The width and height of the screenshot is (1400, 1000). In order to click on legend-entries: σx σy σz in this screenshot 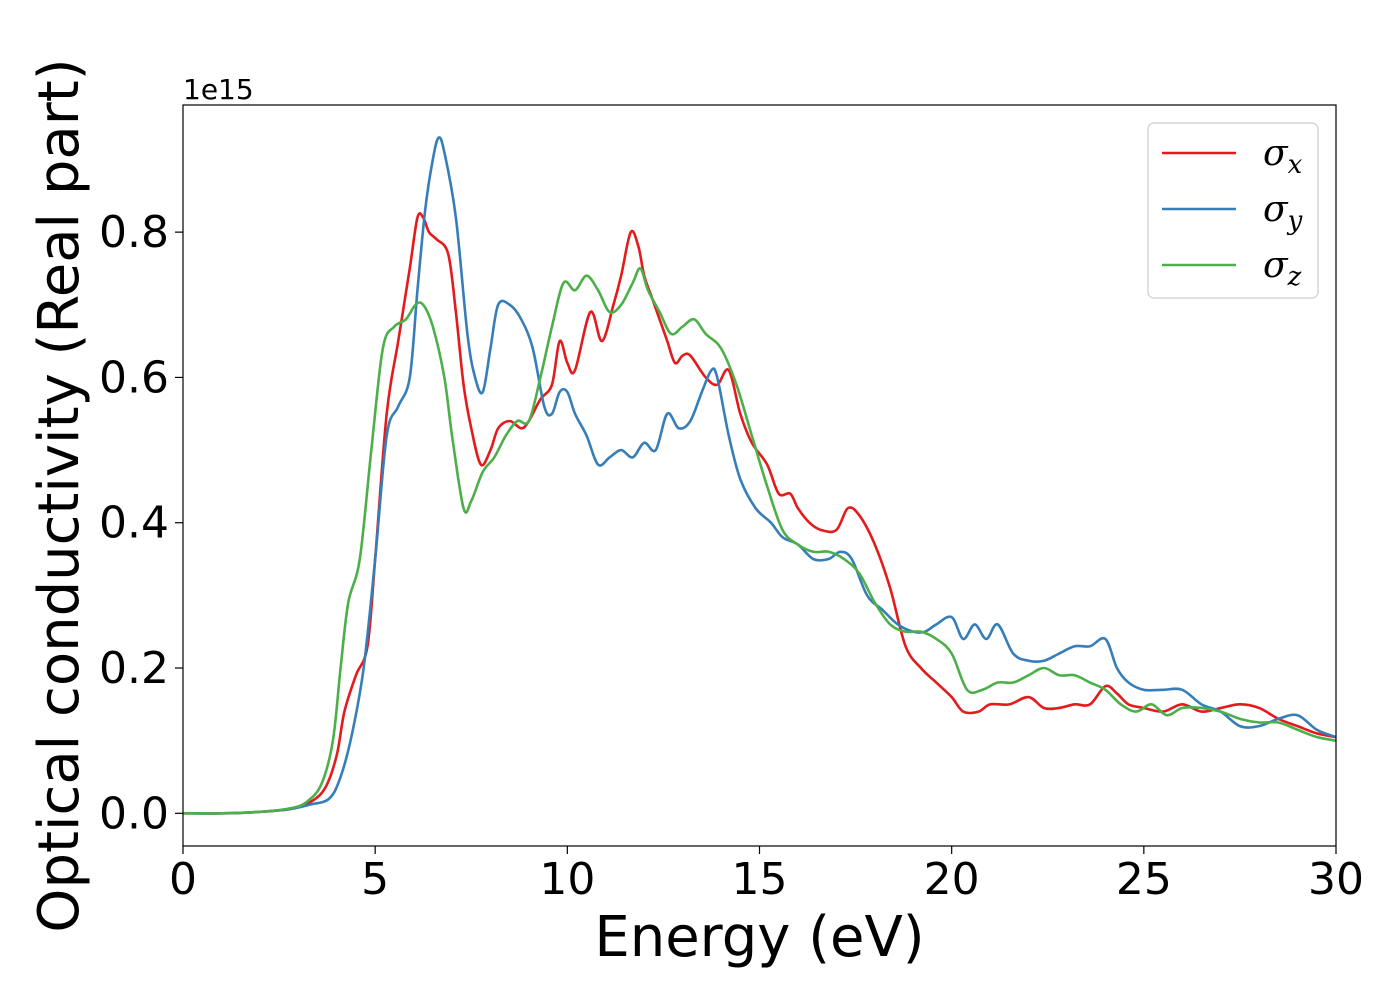, I will do `click(1232, 212)`.